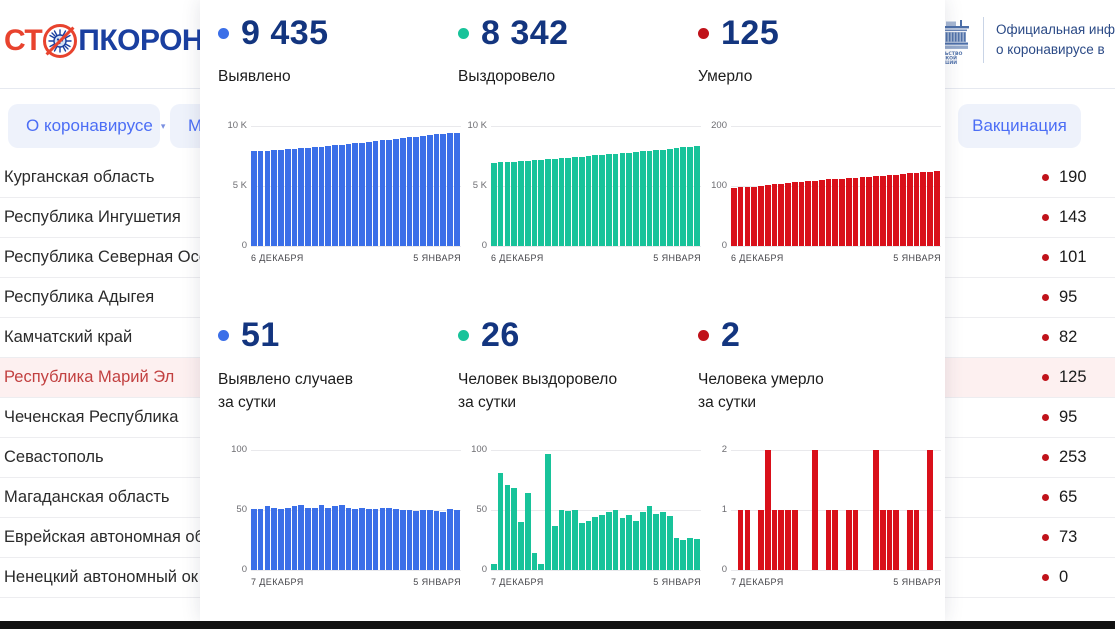 The image size is (1115, 629). Describe the element at coordinates (517, 582) in the screenshot. I see `chart-x-start-label: 7 ДЕКАБРЯ` at that location.